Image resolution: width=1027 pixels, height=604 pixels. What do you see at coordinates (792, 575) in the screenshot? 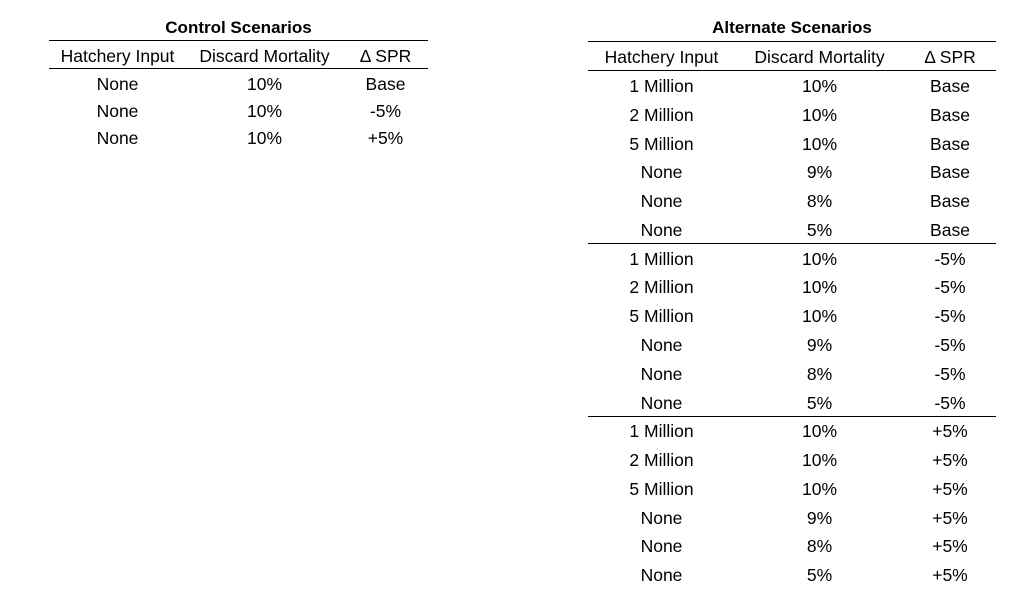
I see `table-row: None 5% +5%` at bounding box center [792, 575].